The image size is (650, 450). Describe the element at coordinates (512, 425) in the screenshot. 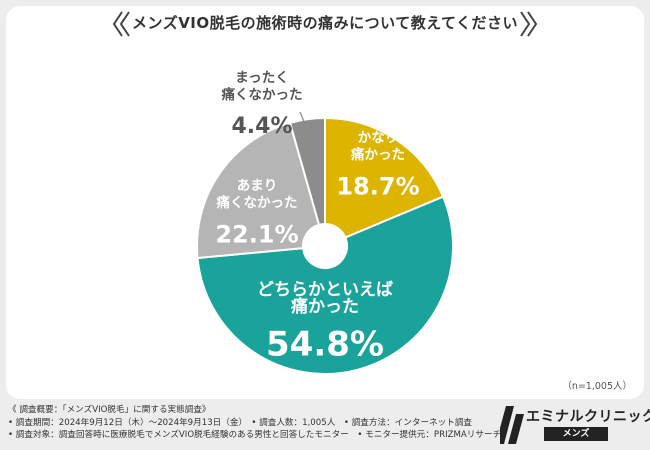

I see `clinic-logo-icon` at that location.